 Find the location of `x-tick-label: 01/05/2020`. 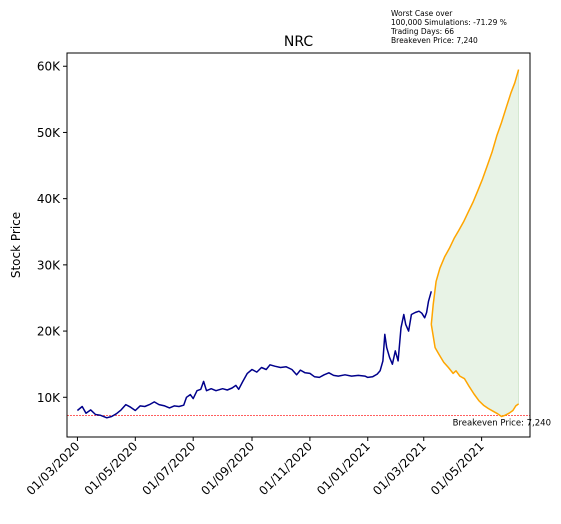

x-tick-label: 01/05/2020 is located at coordinates (111, 468).